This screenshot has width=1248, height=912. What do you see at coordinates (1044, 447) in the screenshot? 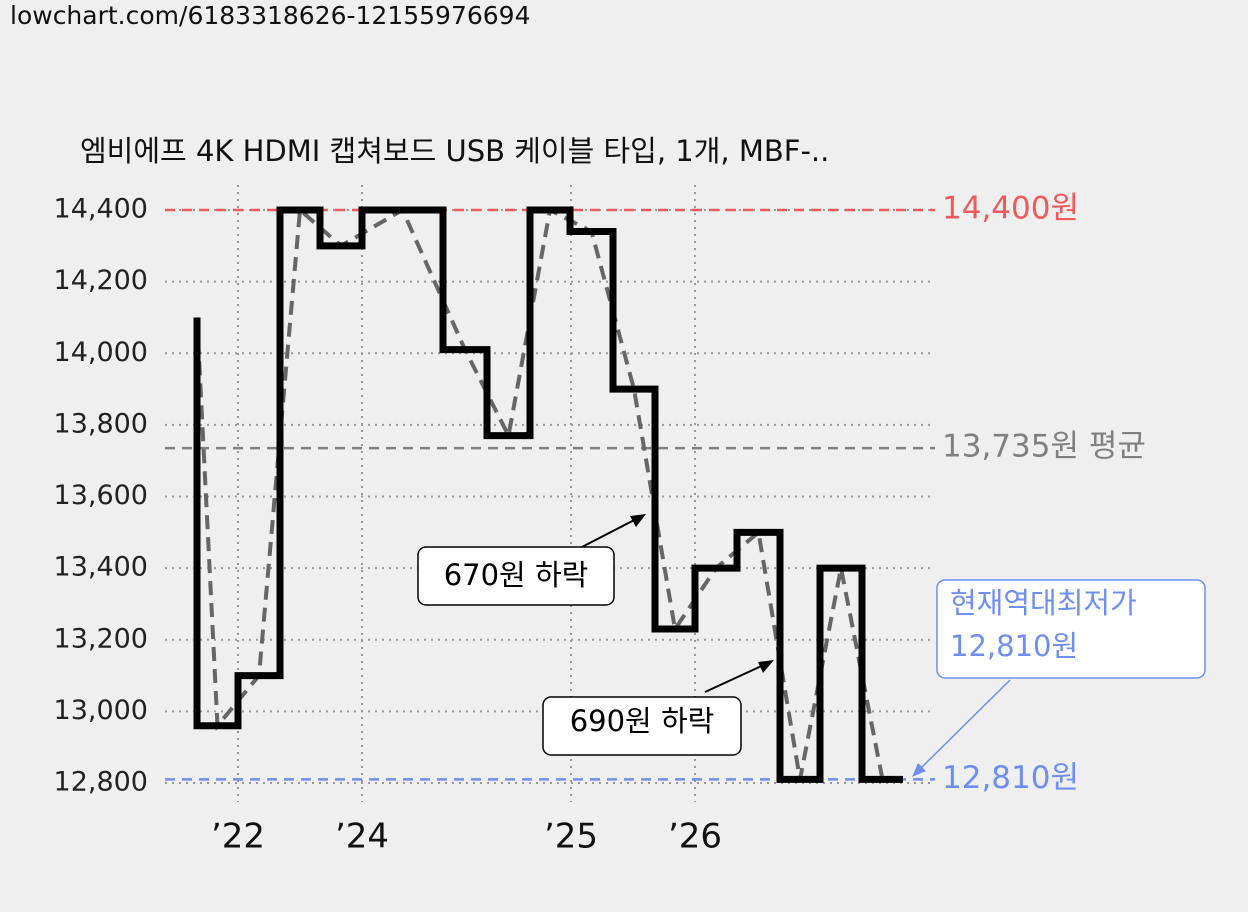
I see `reference-label: 13,735원 평균` at bounding box center [1044, 447].